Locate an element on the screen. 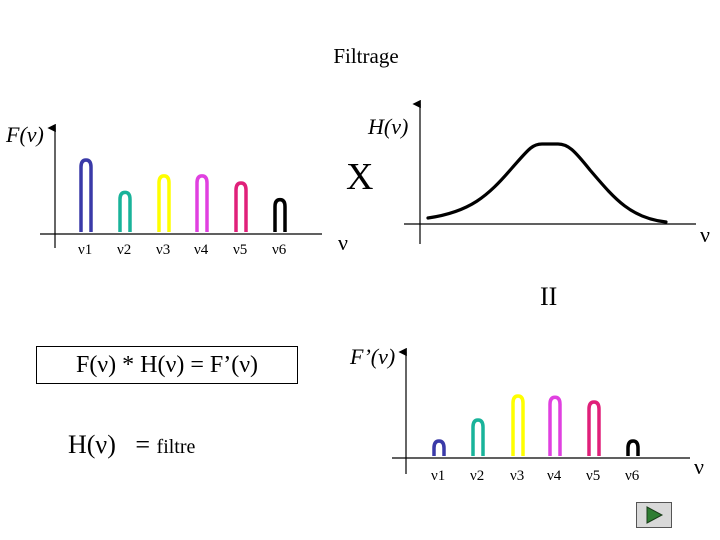 This screenshot has height=540, width=720. filter-axes is located at coordinates (550, 171).